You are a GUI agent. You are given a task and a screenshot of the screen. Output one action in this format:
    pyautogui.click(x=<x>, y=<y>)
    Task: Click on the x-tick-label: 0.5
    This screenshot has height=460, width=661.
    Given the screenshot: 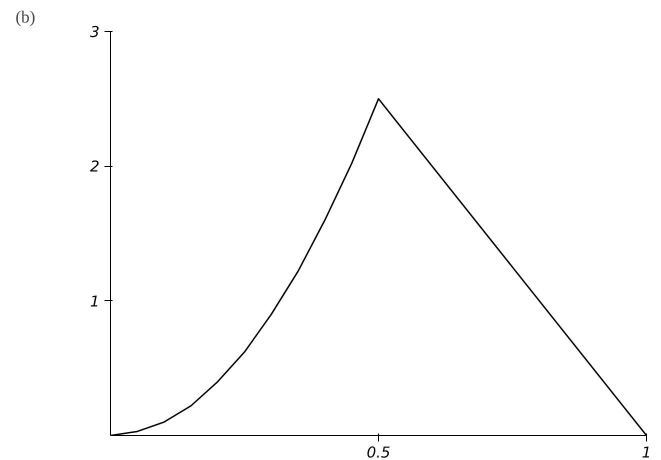 What is the action you would take?
    pyautogui.click(x=378, y=452)
    